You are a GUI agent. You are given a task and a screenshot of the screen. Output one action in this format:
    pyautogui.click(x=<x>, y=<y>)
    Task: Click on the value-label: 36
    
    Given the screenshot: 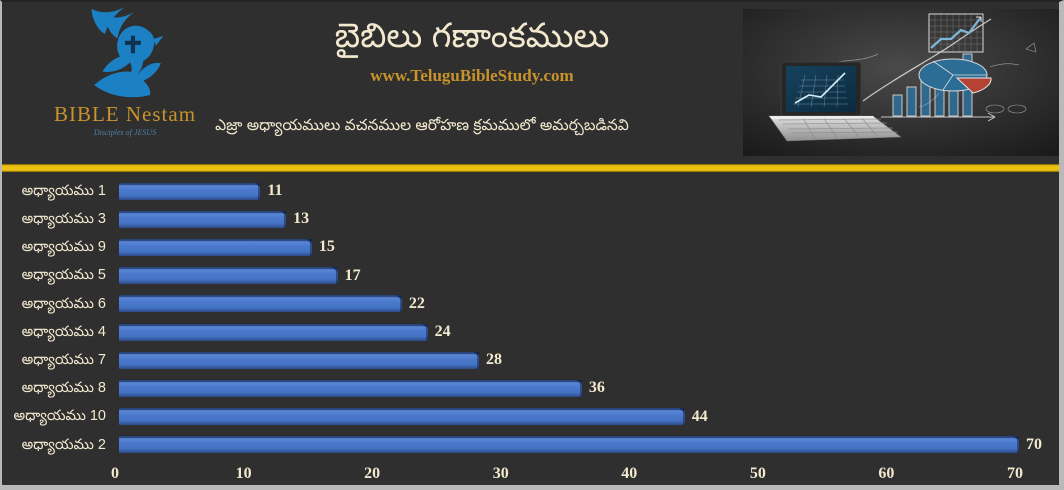 What is the action you would take?
    pyautogui.click(x=596, y=388)
    